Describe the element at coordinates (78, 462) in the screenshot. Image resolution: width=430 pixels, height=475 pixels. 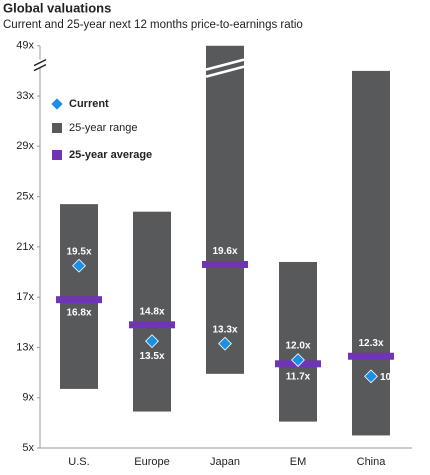
I see `x-tick-label: U.S.` at that location.